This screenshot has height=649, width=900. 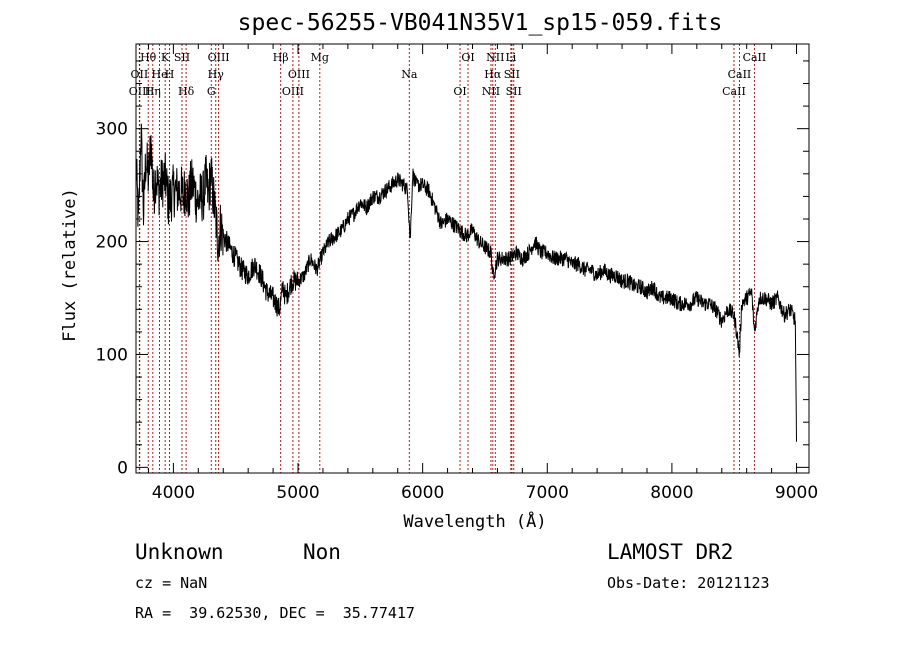 What do you see at coordinates (112, 130) in the screenshot?
I see `y-tick-label: 300` at bounding box center [112, 130].